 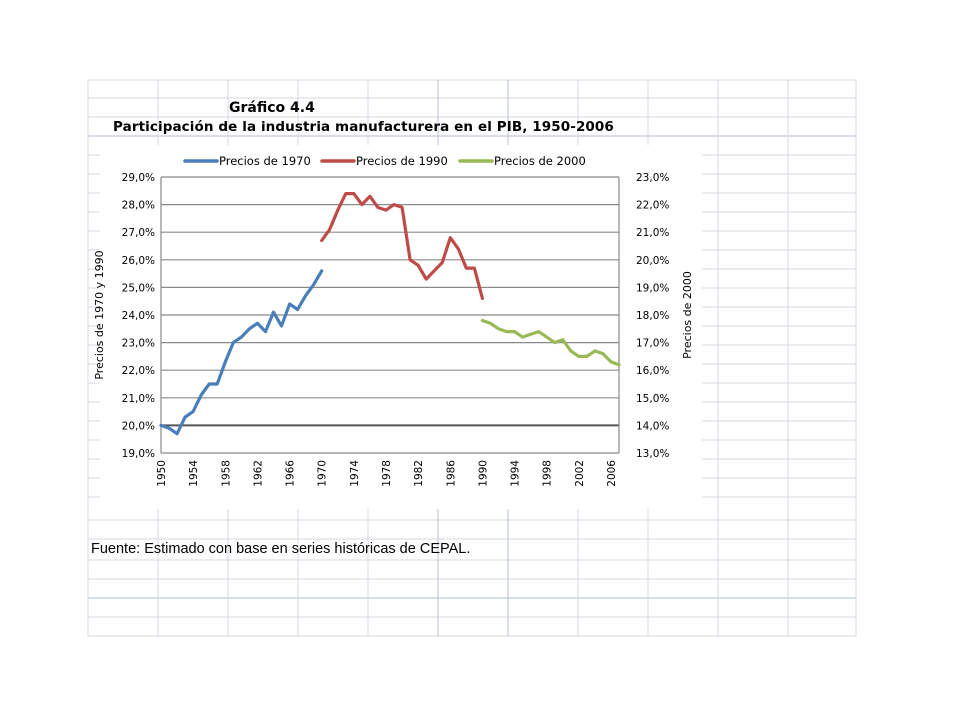 What do you see at coordinates (652, 371) in the screenshot?
I see `right-tick-label: 16,0%` at bounding box center [652, 371].